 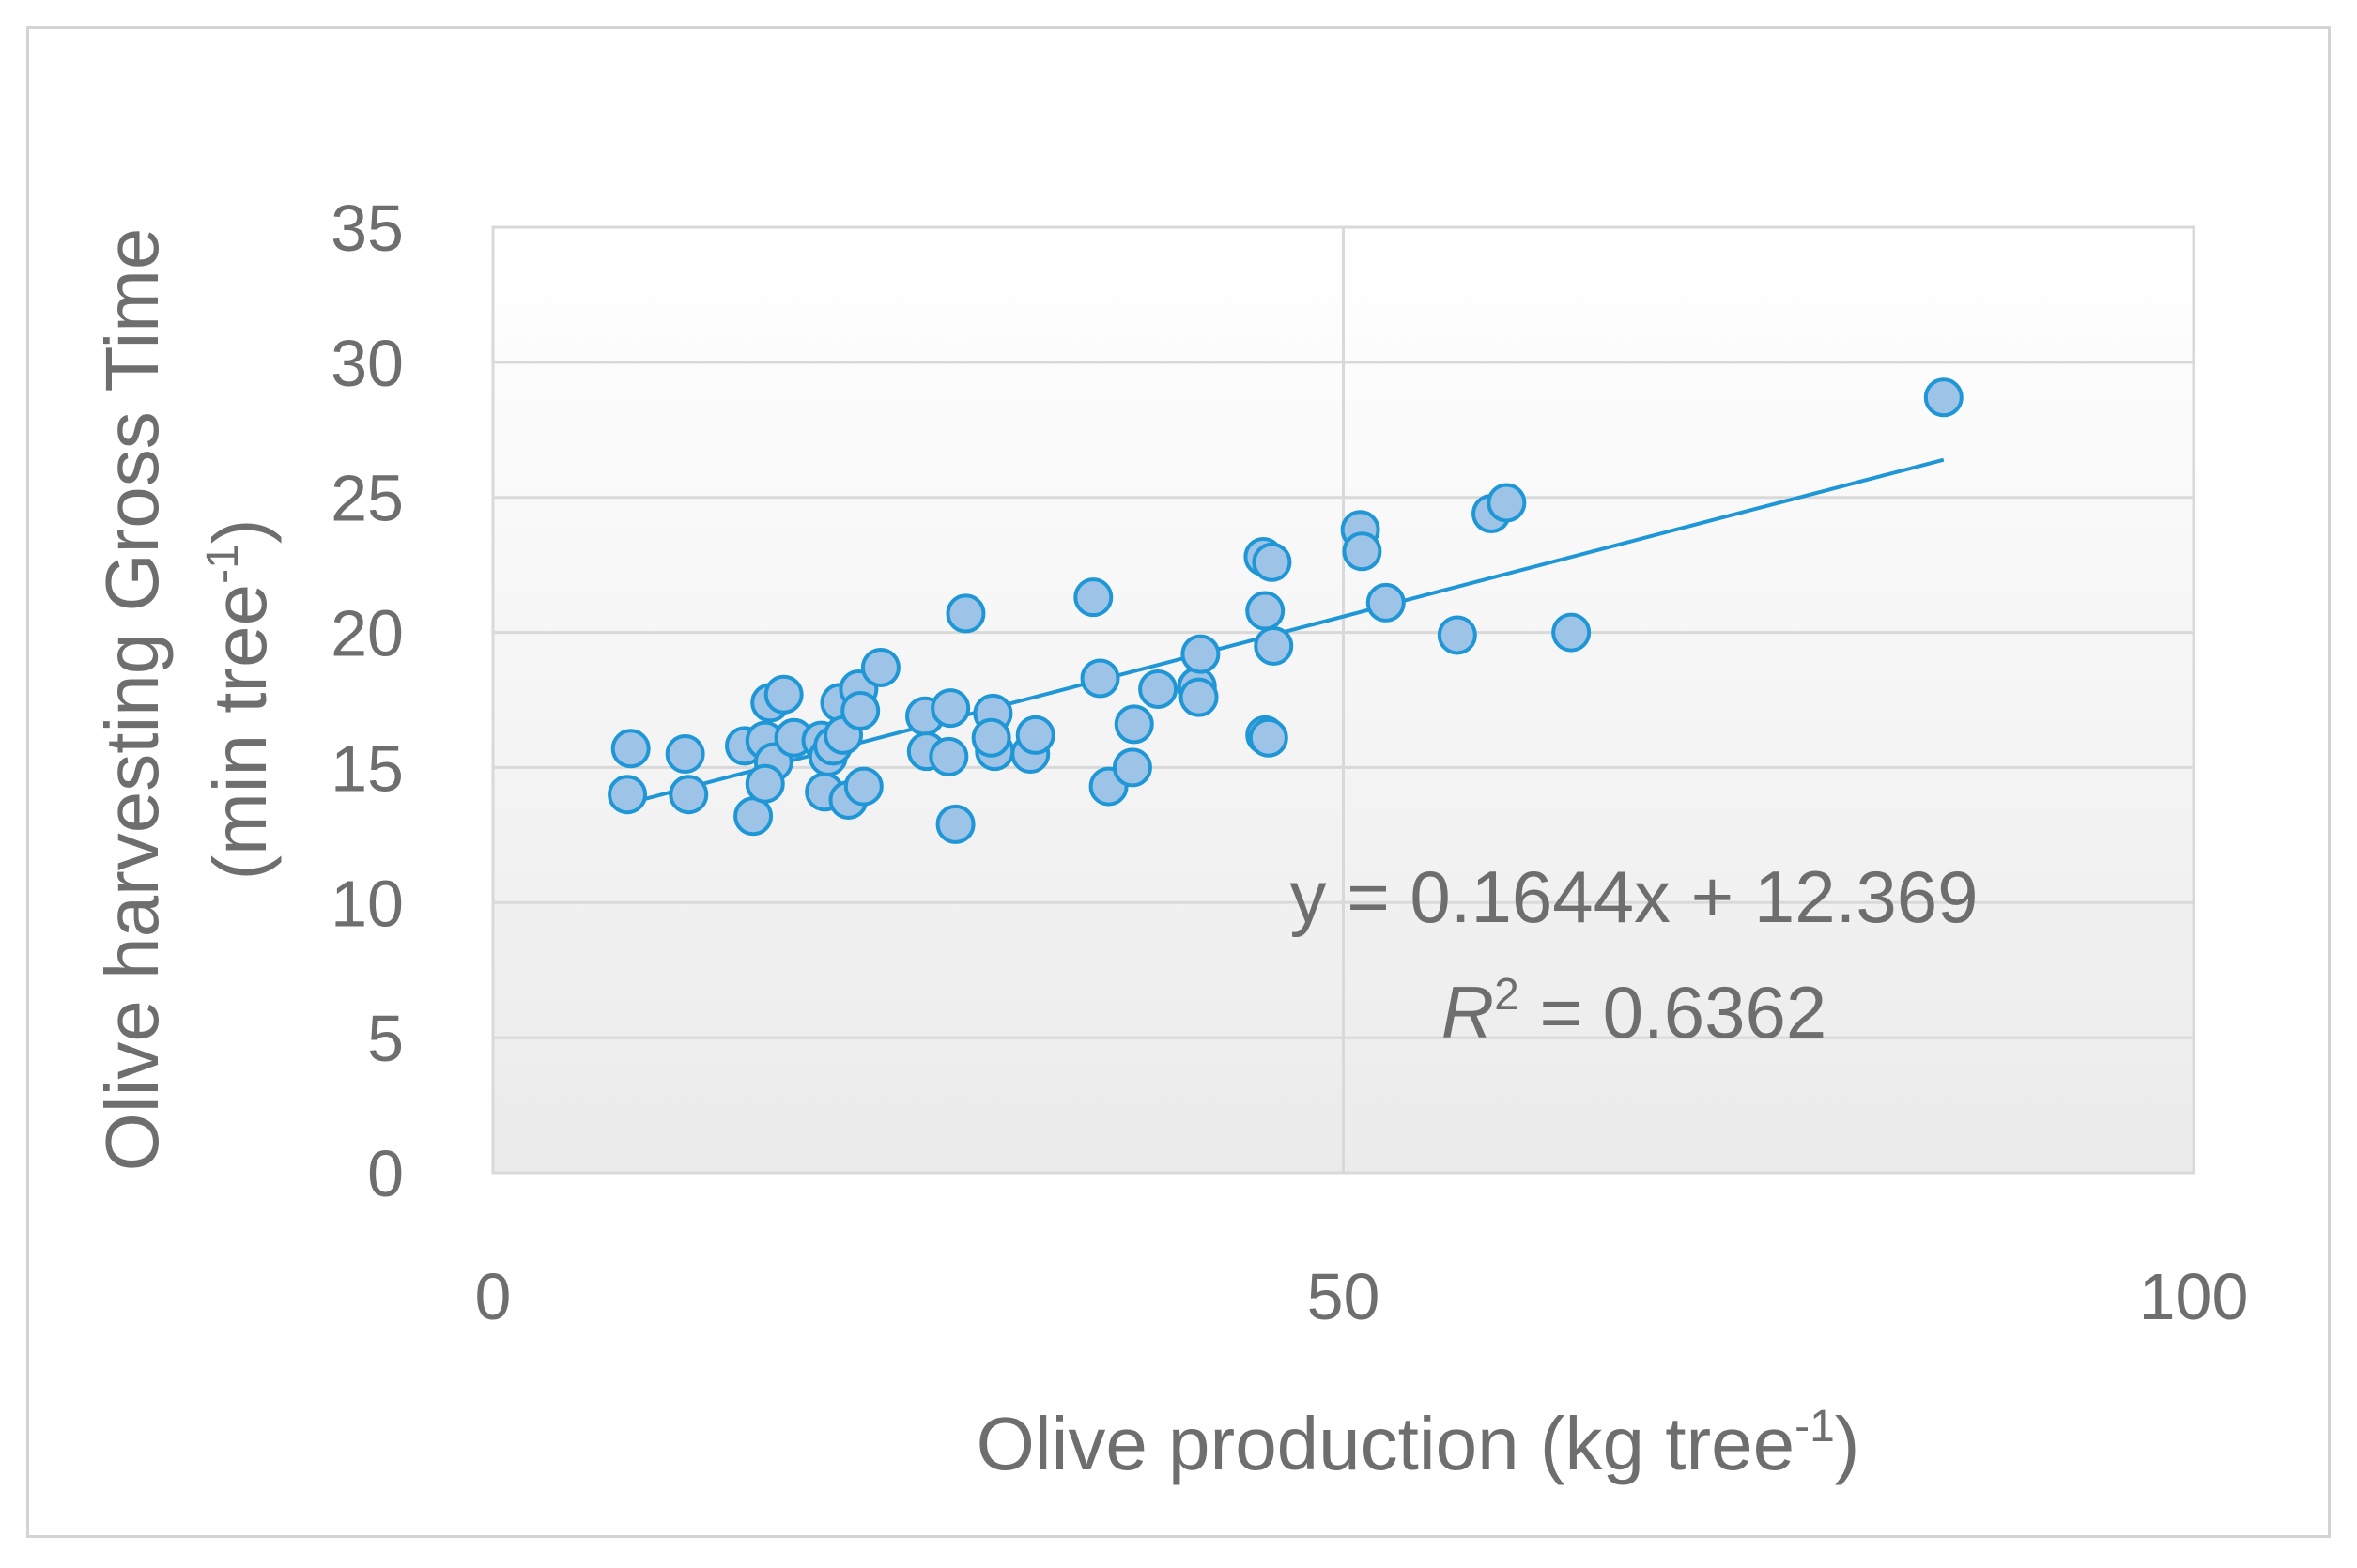 I want to click on y-tick-label: 35, so click(x=367, y=229).